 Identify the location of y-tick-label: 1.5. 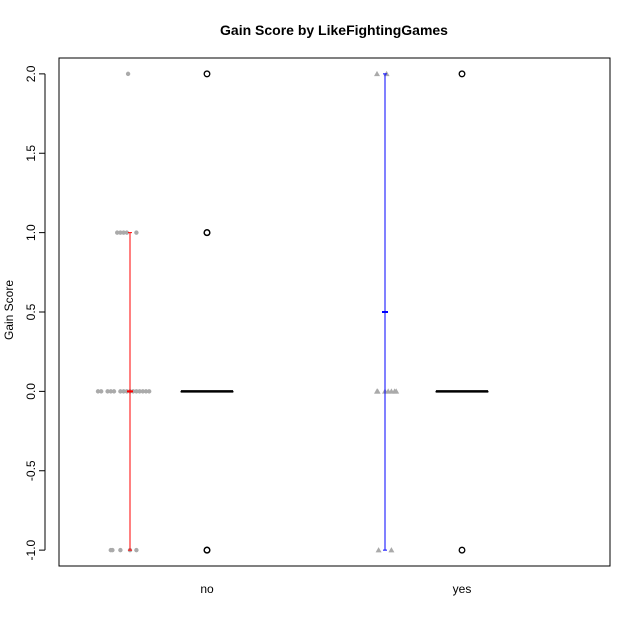
(31, 153).